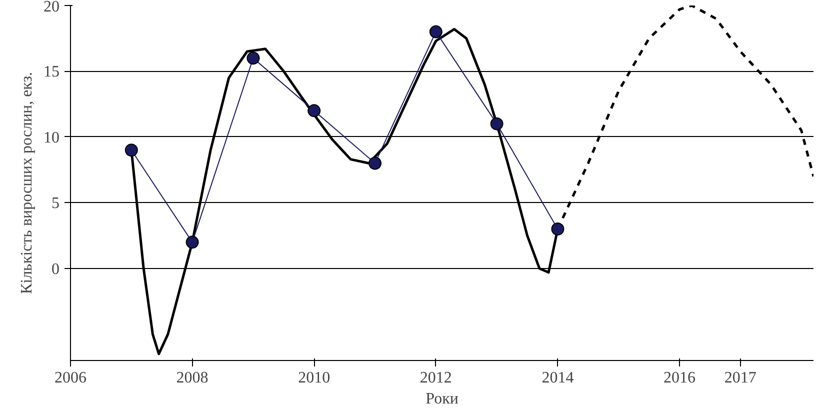  Describe the element at coordinates (436, 378) in the screenshot. I see `x-tick-label: 2012` at that location.